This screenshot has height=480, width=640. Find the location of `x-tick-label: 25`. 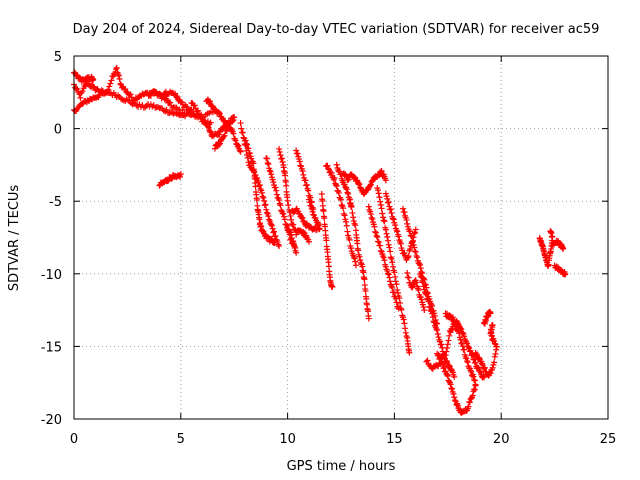

x-tick-label: 25 is located at coordinates (608, 439).